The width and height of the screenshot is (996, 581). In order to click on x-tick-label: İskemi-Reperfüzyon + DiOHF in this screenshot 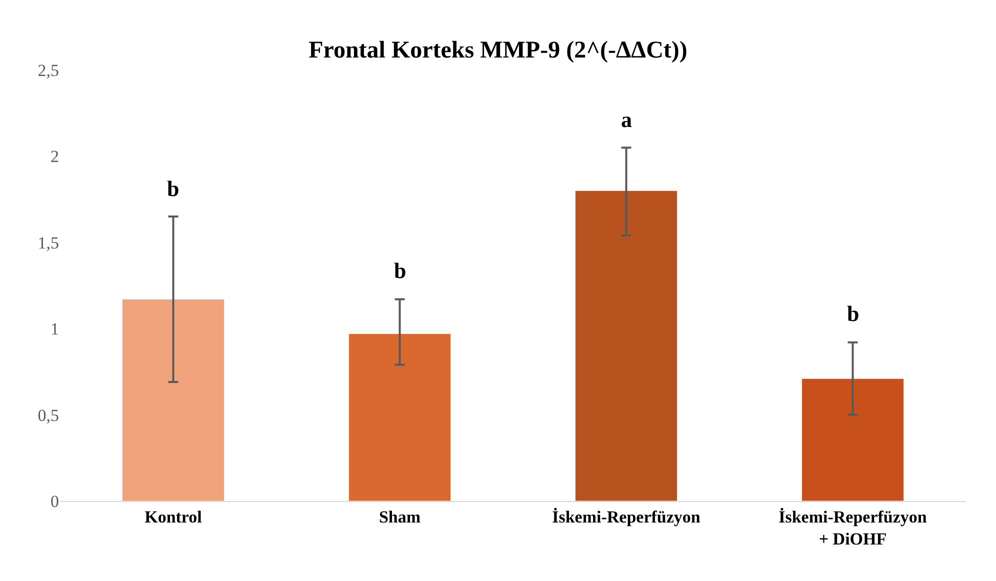, I will do `click(853, 527)`.